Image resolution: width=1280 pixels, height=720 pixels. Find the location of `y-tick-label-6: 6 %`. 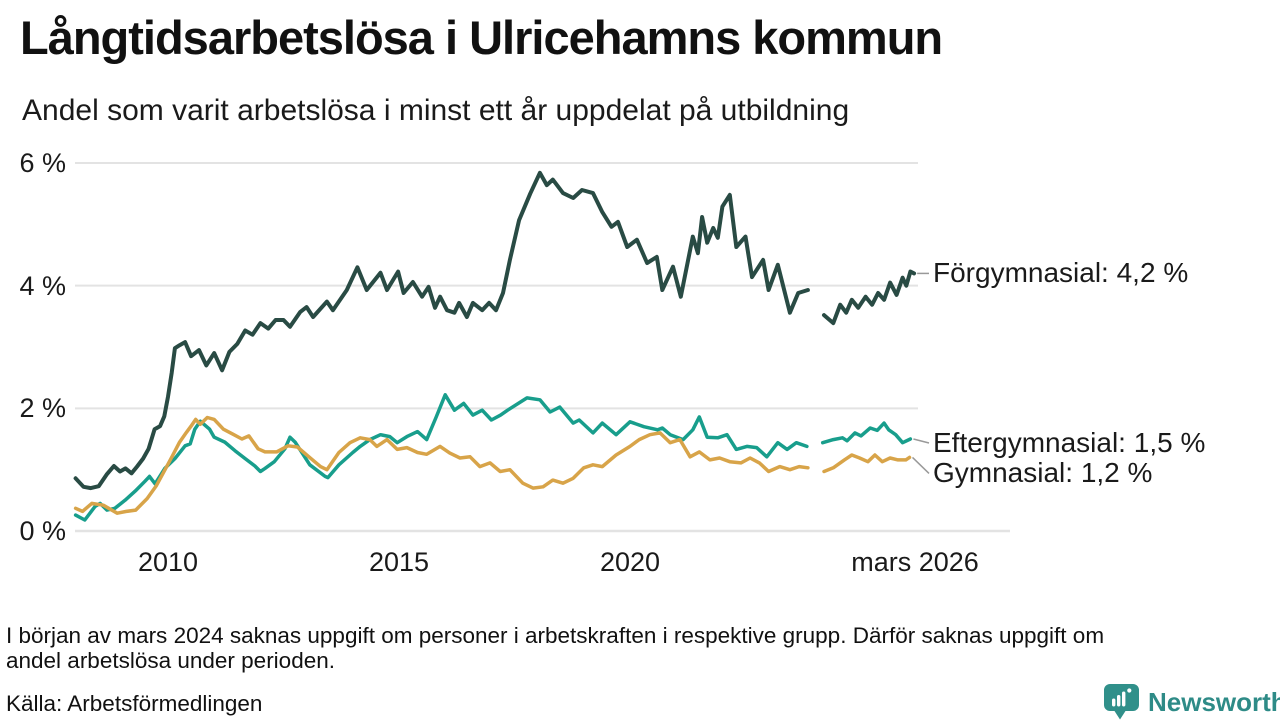

y-tick-label-6: 6 % is located at coordinates (42, 163).